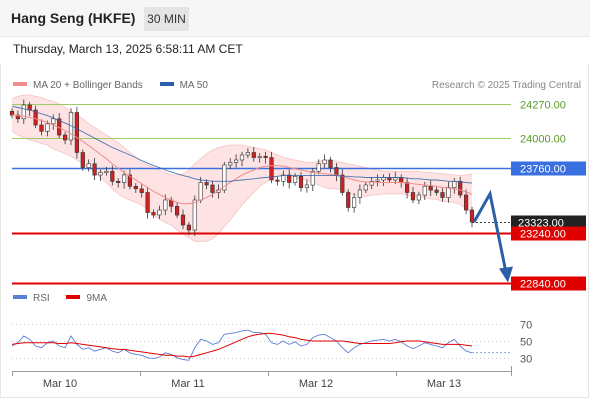 Image resolution: width=590 pixels, height=400 pixels. I want to click on level-label-4: 23240.00, so click(543, 235).